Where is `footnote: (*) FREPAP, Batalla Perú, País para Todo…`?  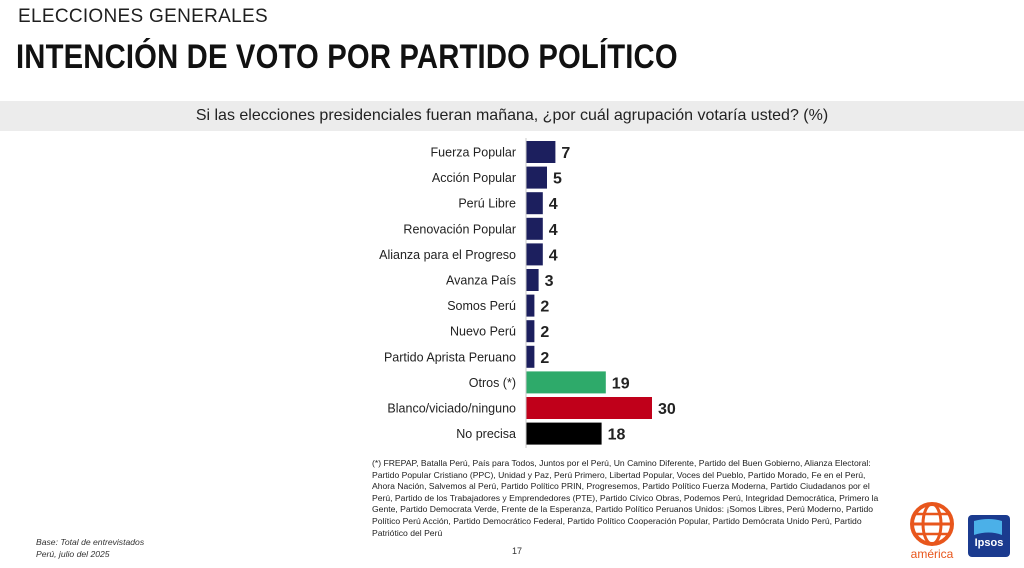
footnote: (*) FREPAP, Batalla Perú, País para Todo… is located at coordinates (625, 498).